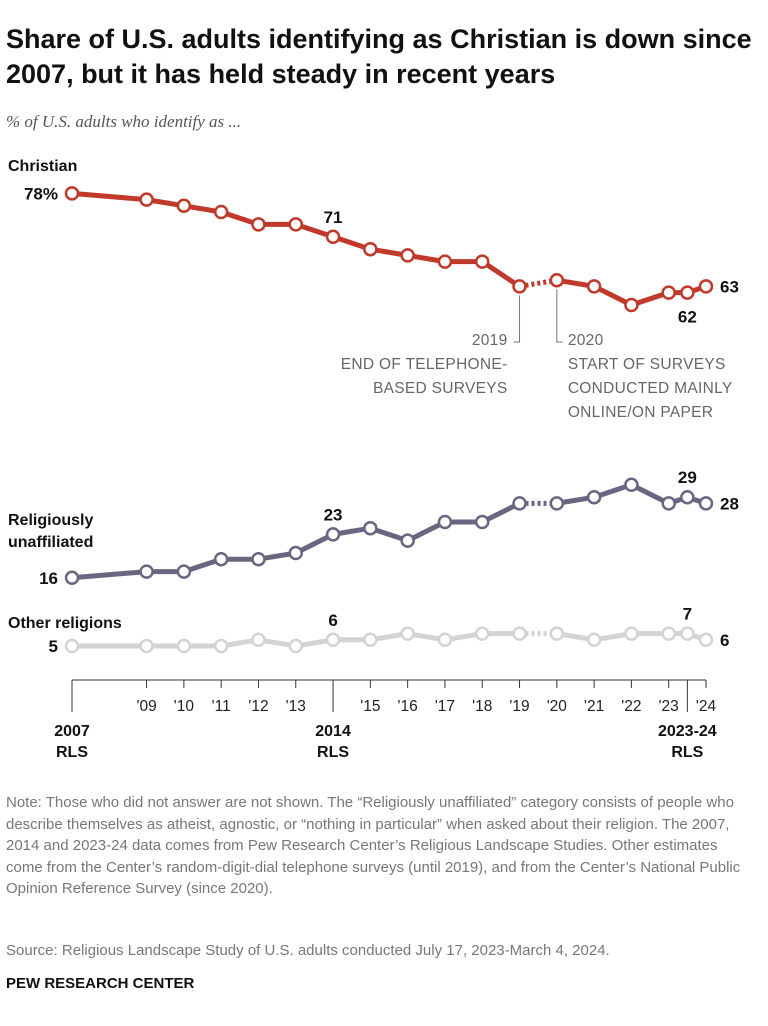 This screenshot has height=1026, width=768. What do you see at coordinates (729, 503) in the screenshot?
I see `data-label: 28` at bounding box center [729, 503].